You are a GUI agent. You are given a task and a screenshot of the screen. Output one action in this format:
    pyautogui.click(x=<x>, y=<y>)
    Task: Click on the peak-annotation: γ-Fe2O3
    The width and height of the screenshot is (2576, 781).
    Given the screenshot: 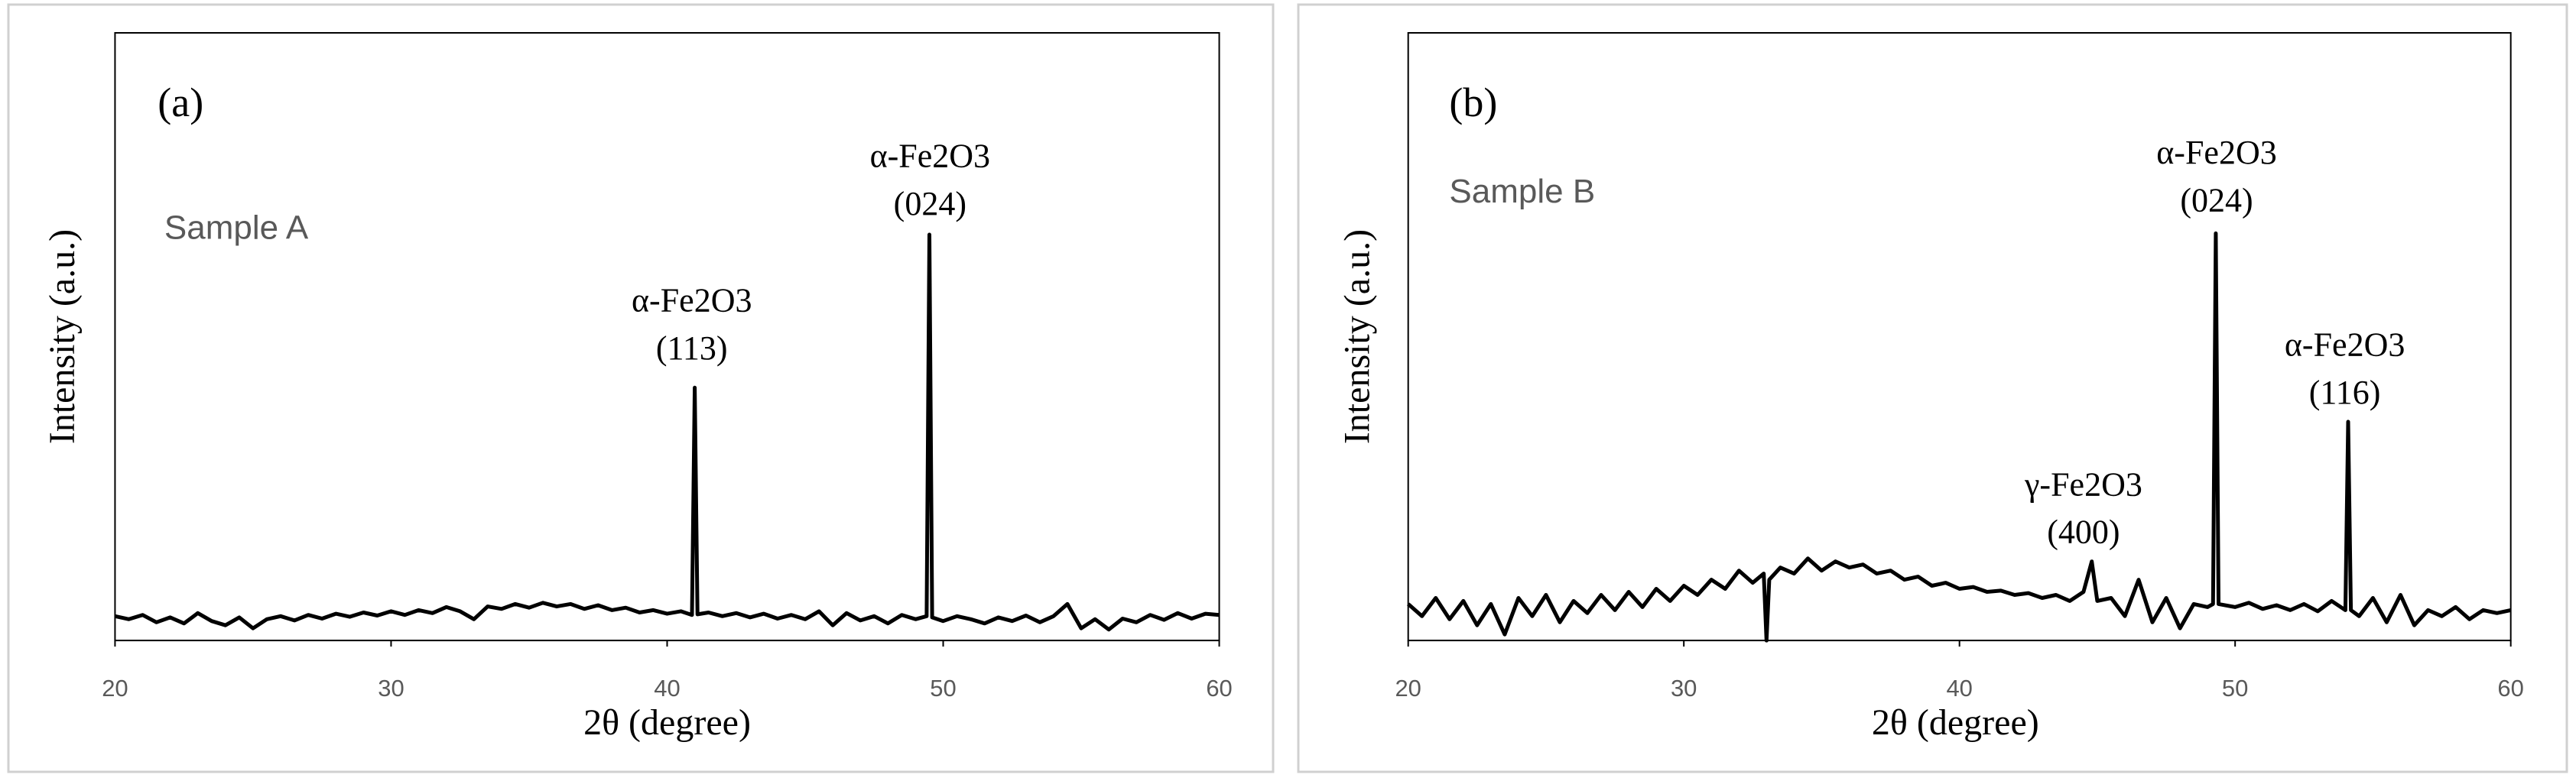 What is the action you would take?
    pyautogui.click(x=2083, y=484)
    